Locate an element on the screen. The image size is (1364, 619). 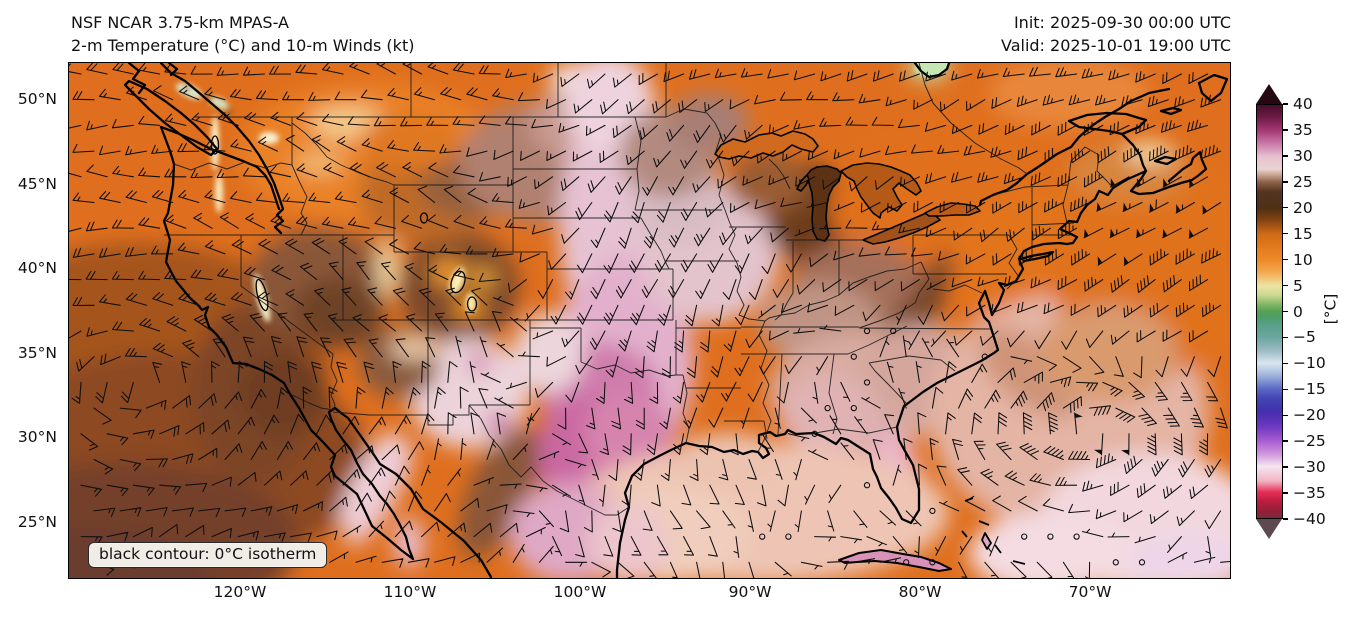
colorbar-tick-label: 0 is located at coordinates (1298, 311).